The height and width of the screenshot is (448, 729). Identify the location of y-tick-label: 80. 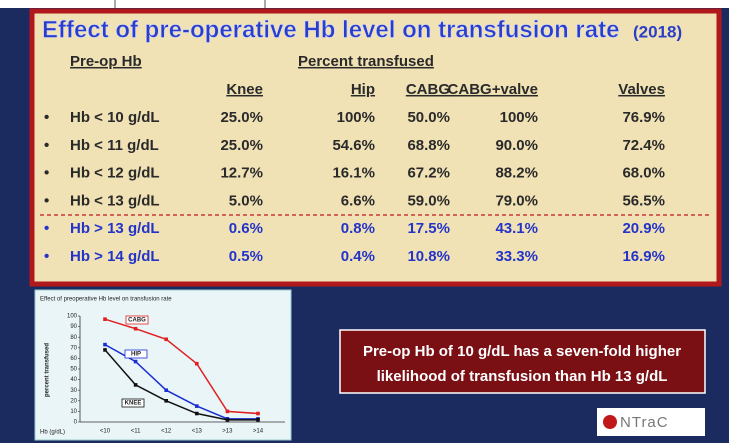
(73, 338).